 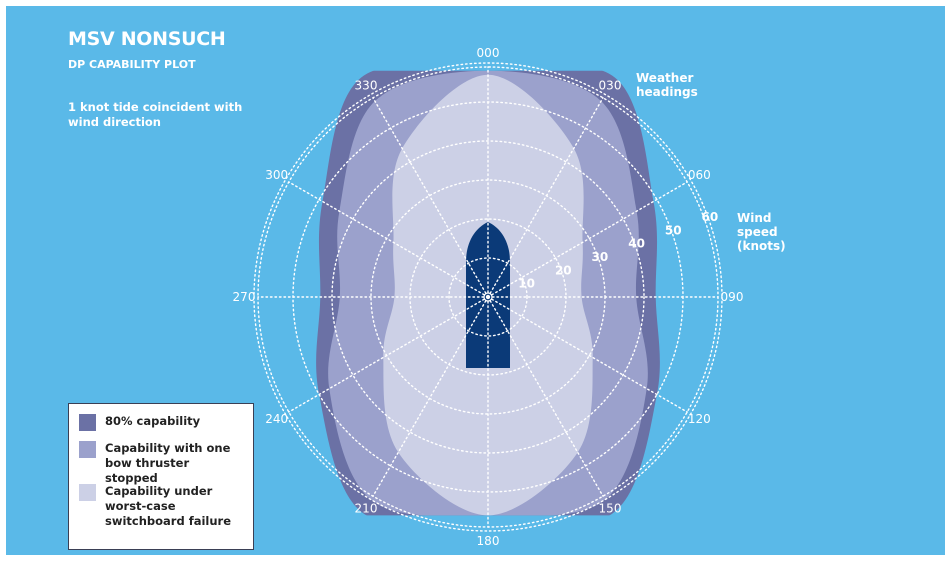 I want to click on wind-speed-label: speed, so click(x=757, y=232).